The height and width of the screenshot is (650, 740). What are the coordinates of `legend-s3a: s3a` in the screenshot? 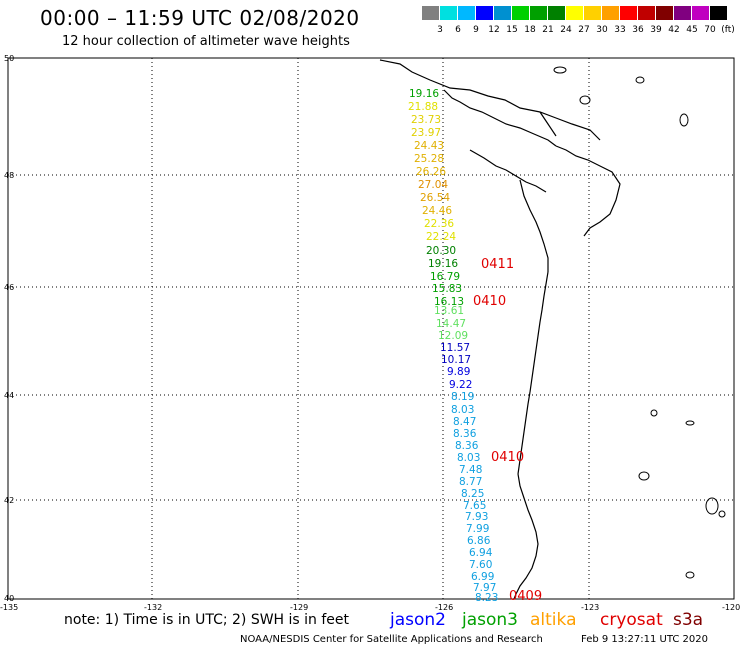 It's located at (688, 620).